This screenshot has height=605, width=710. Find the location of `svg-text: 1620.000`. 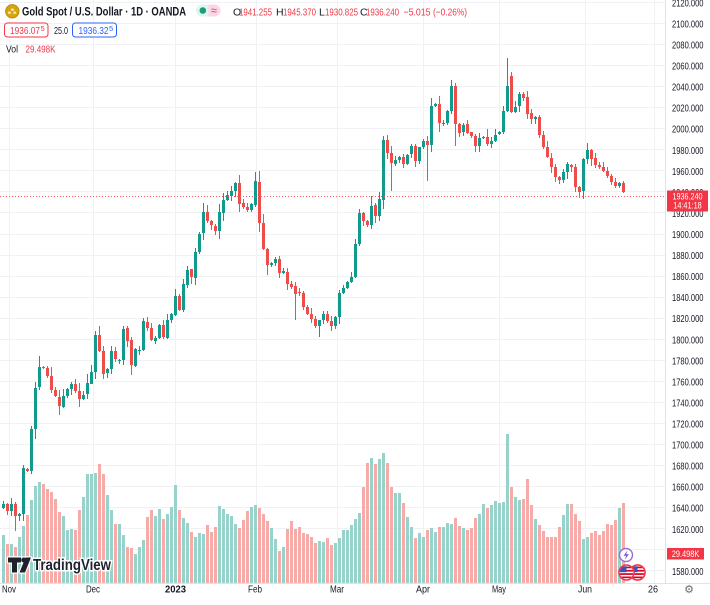

svg-text: 1620.000 is located at coordinates (688, 530).